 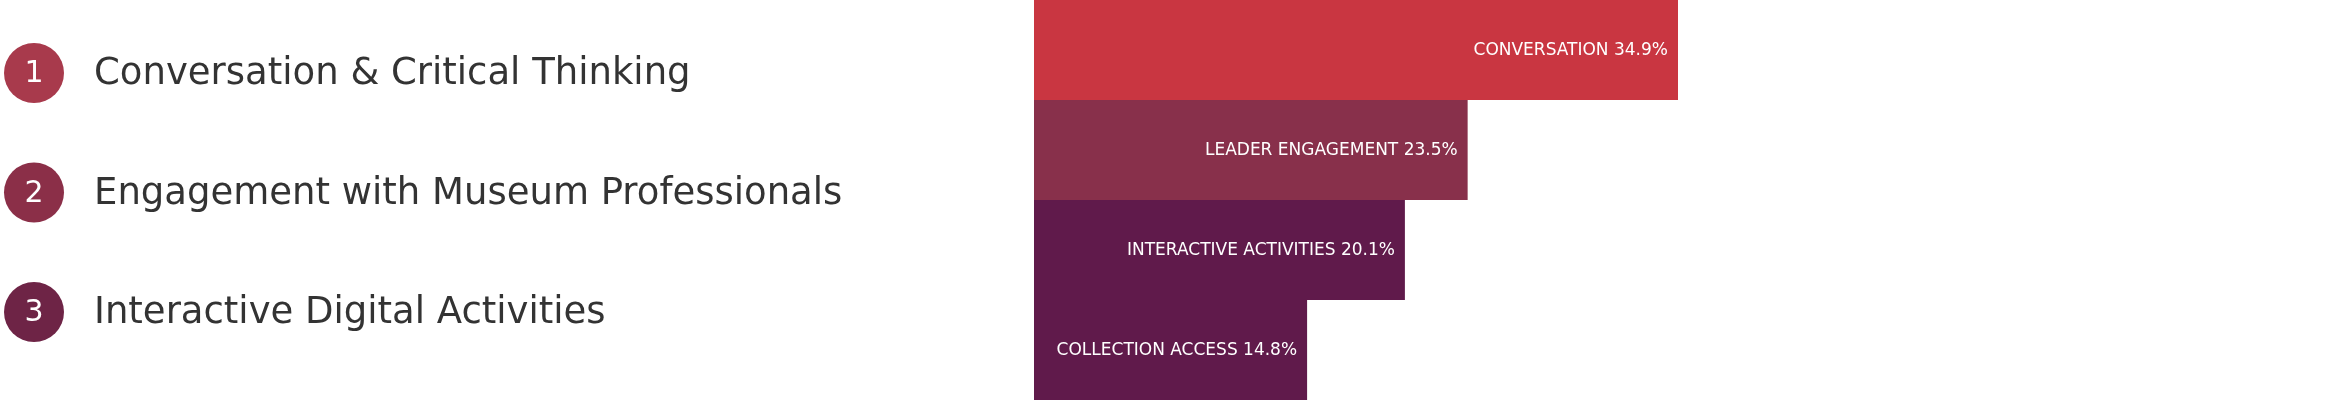 I want to click on text: 2, so click(x=34, y=191).